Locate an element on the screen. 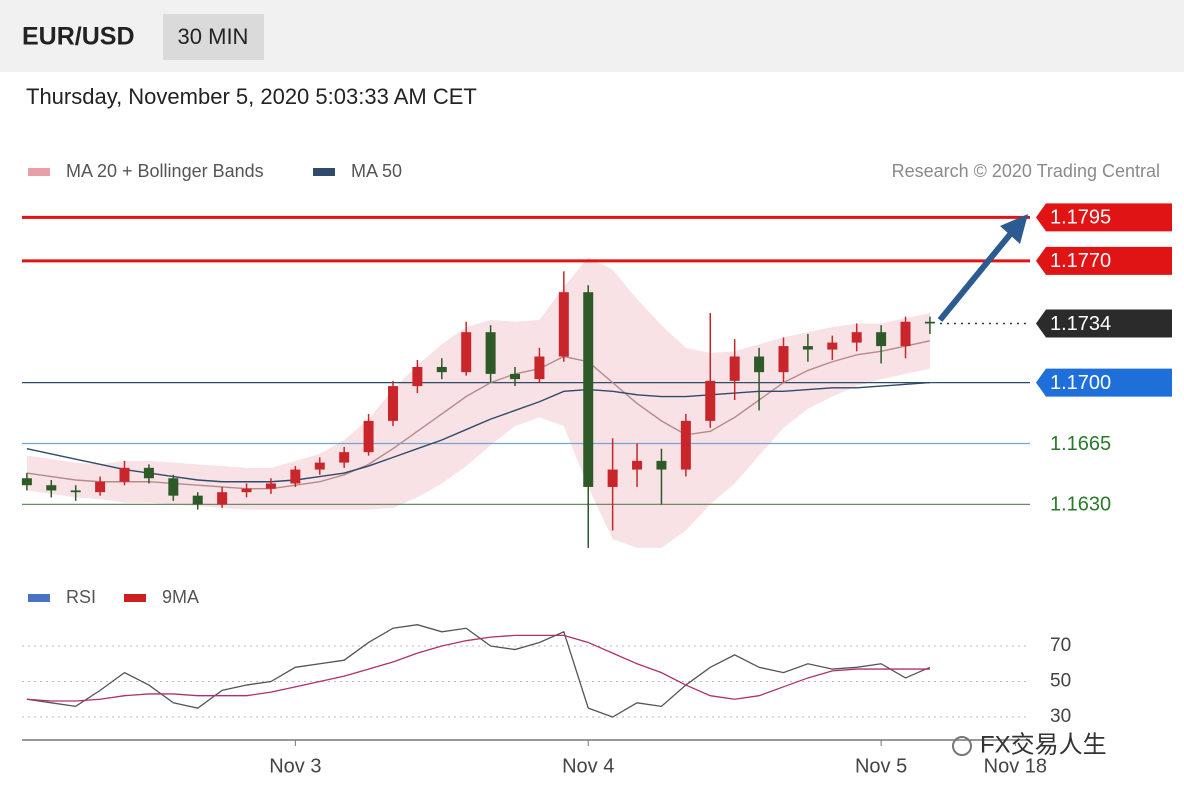 The height and width of the screenshot is (805, 1184). level-label: 1.1630 is located at coordinates (1080, 505).